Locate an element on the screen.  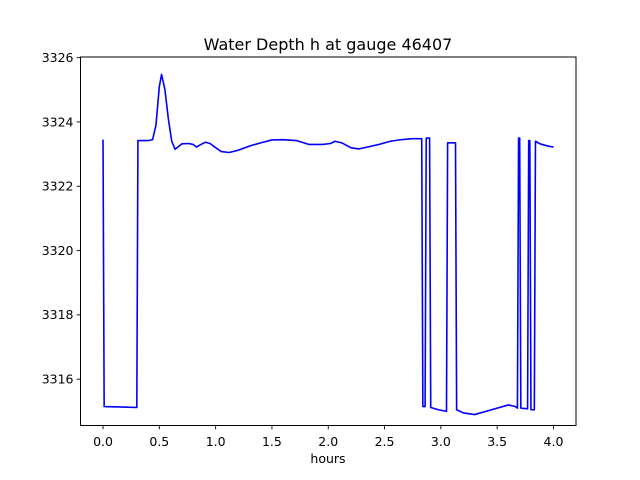
y-tick-label: 3324 is located at coordinates (58, 121).